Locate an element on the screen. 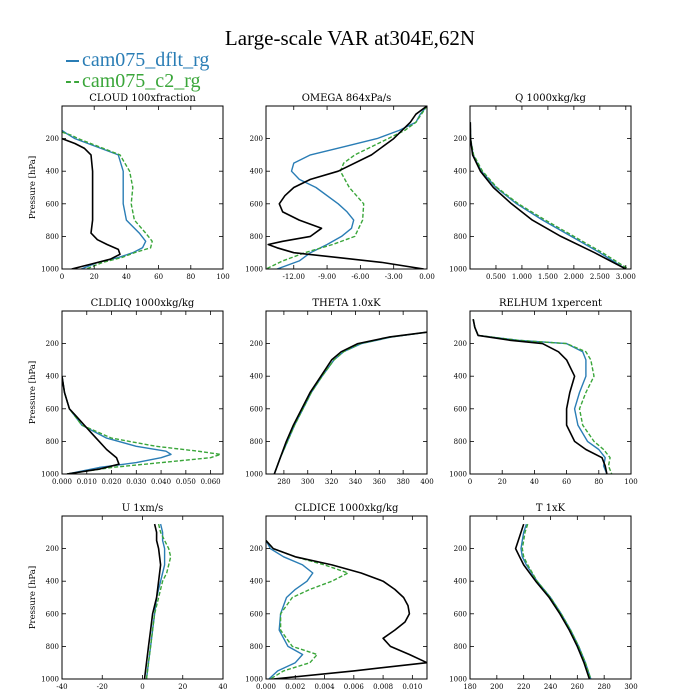 The image size is (700, 700). x-tick-label: 0.030 is located at coordinates (136, 482).